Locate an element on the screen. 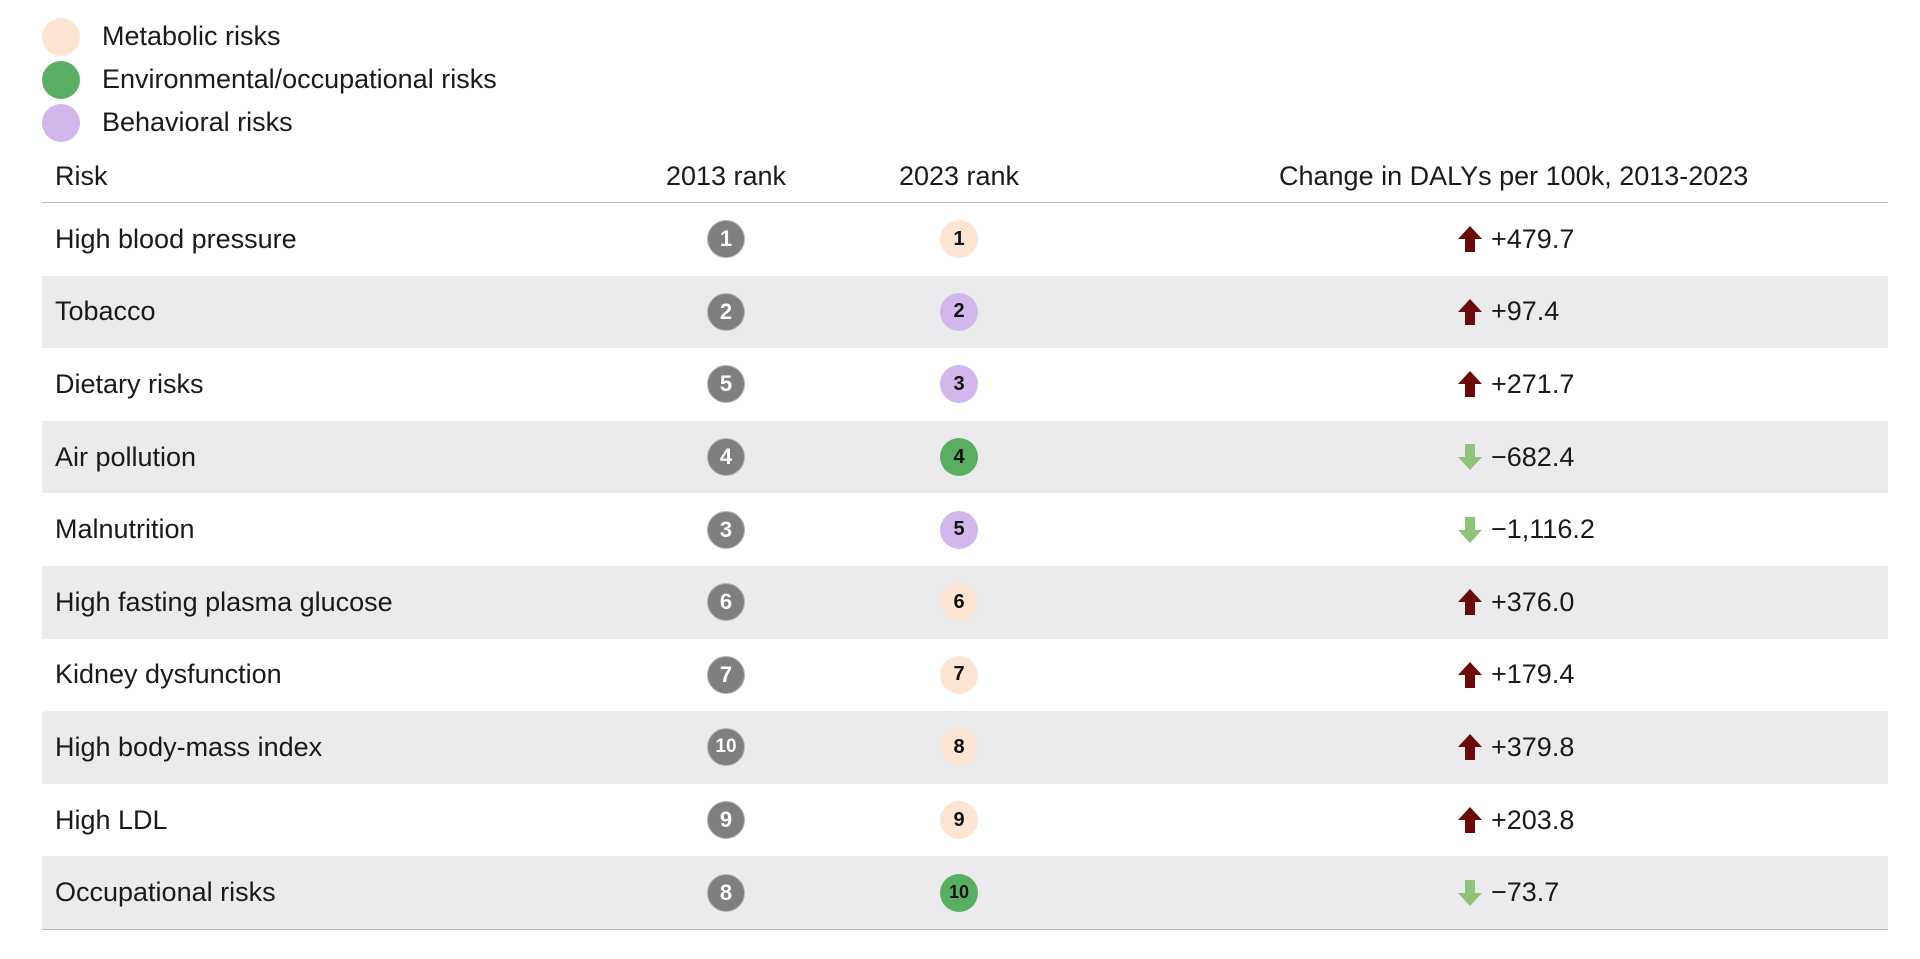  rank-2013-badge: 9 is located at coordinates (726, 820).